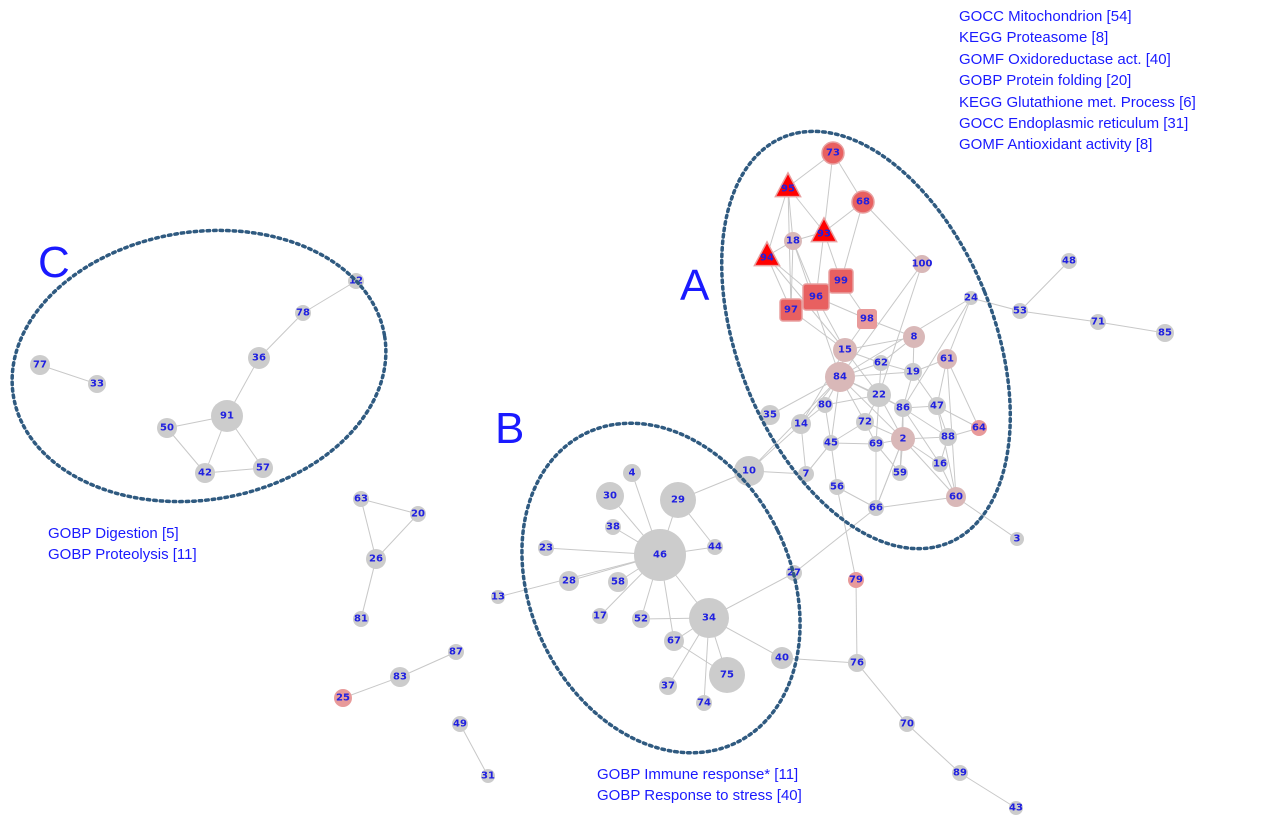 This screenshot has width=1275, height=818. I want to click on node-89: 89, so click(960, 773).